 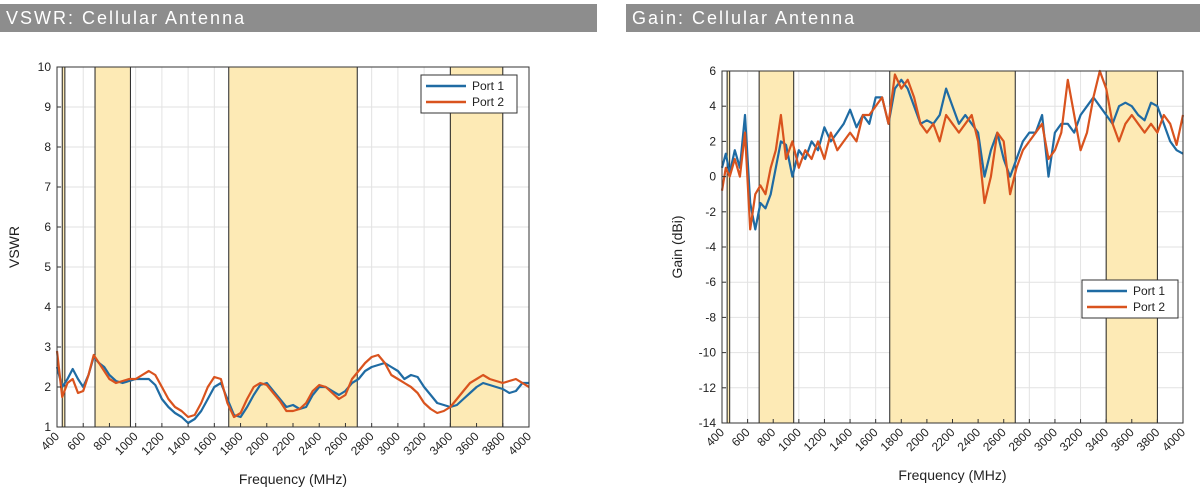 I want to click on y-tick-label: 3, so click(x=47, y=347).